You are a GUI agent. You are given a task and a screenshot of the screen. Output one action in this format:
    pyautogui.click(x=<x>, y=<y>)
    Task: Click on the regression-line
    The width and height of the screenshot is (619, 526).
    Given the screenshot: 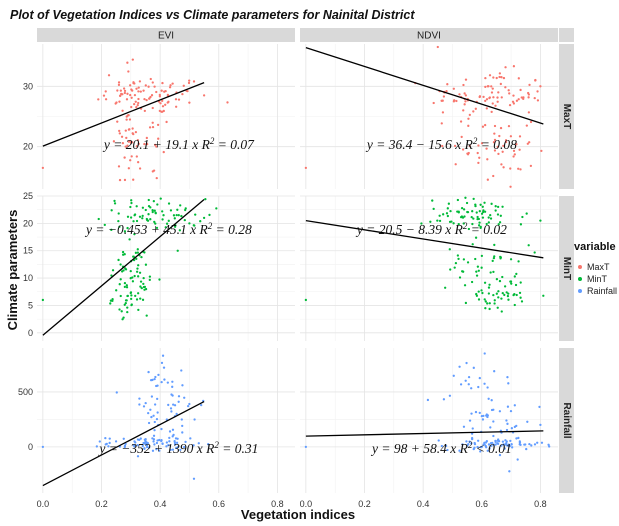 What is the action you would take?
    pyautogui.click(x=123, y=443)
    